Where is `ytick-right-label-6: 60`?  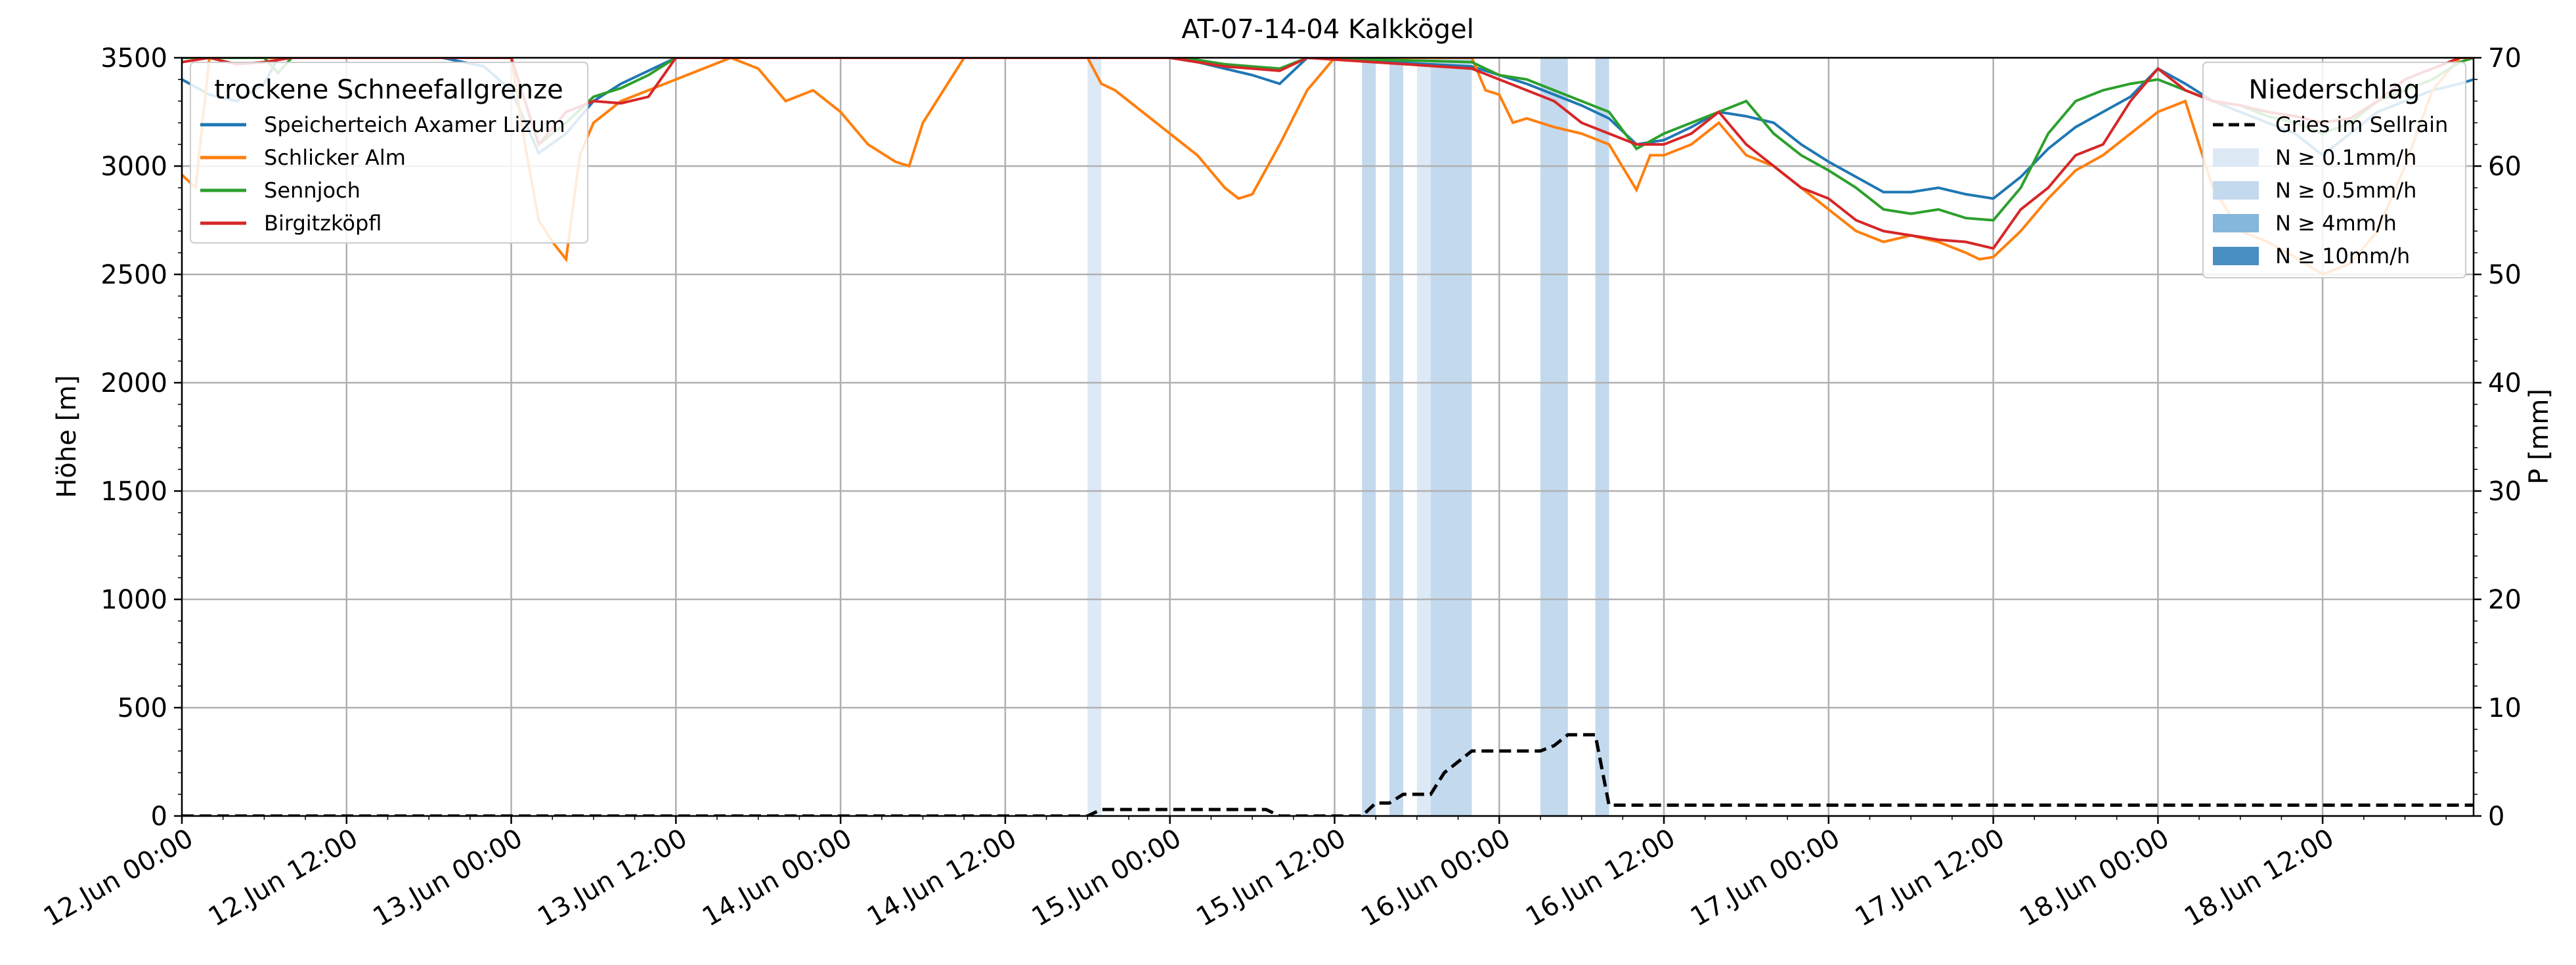 ytick-right-label-6: 60 is located at coordinates (2505, 167).